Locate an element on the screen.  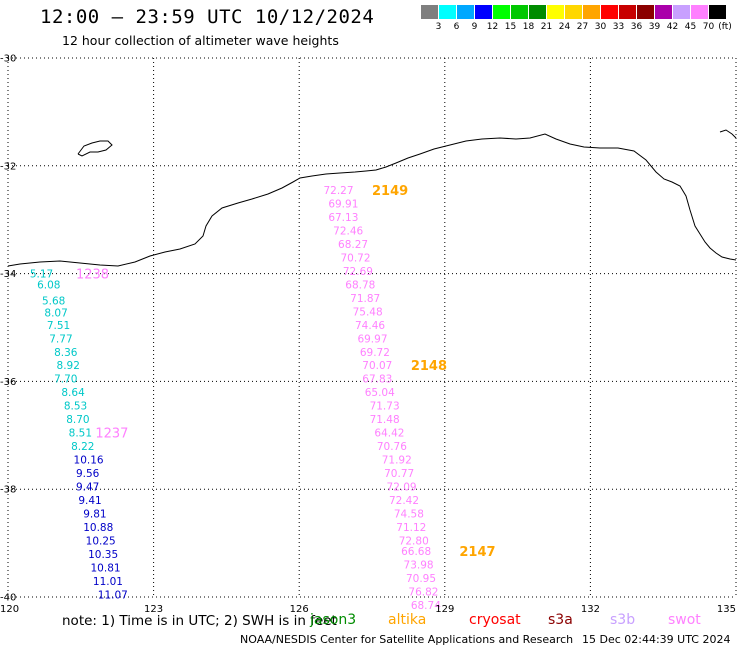
wave-height-label: 7.70 is located at coordinates (65, 380).